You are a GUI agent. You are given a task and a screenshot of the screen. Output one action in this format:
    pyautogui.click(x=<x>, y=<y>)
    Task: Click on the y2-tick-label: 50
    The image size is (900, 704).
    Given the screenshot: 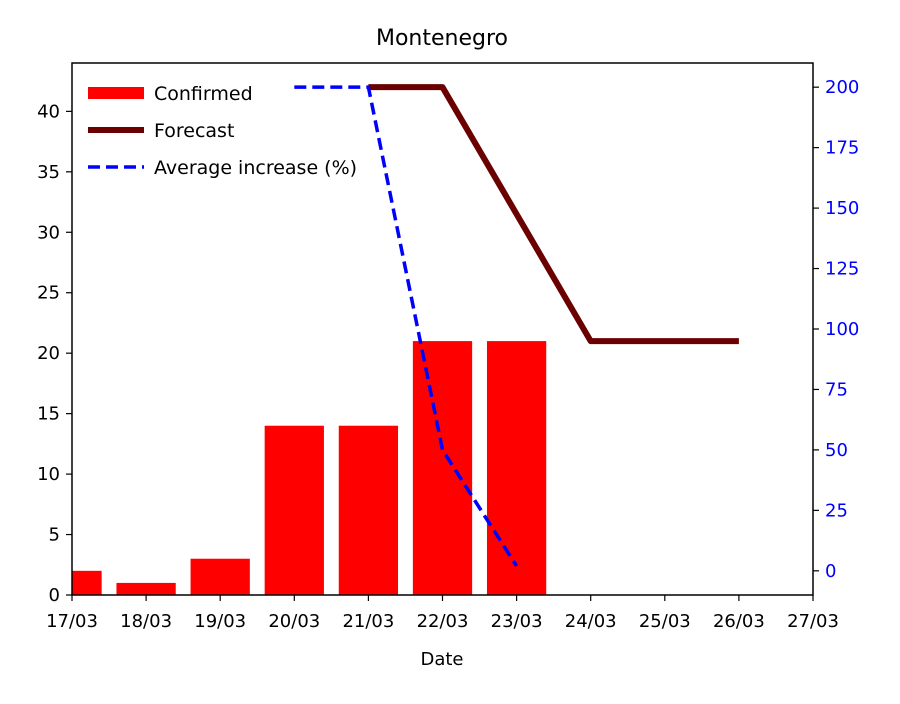 What is the action you would take?
    pyautogui.click(x=836, y=450)
    